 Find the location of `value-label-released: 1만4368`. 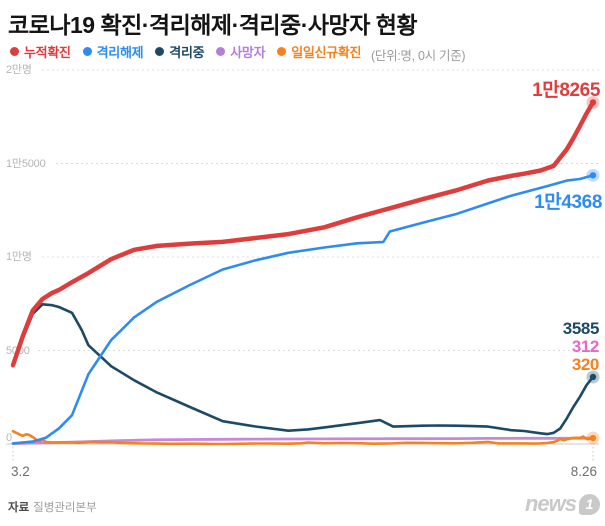

value-label-released: 1만4368 is located at coordinates (568, 202).